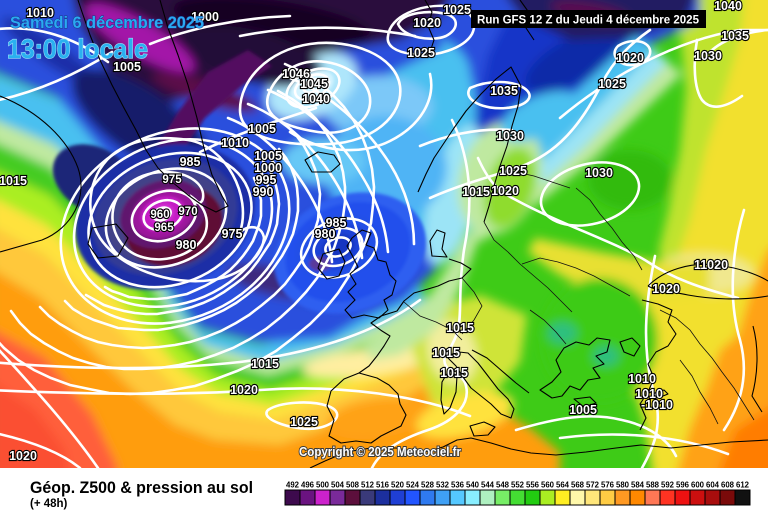 The image size is (768, 512). What do you see at coordinates (263, 192) in the screenshot?
I see `svg-text: 990` at bounding box center [263, 192].